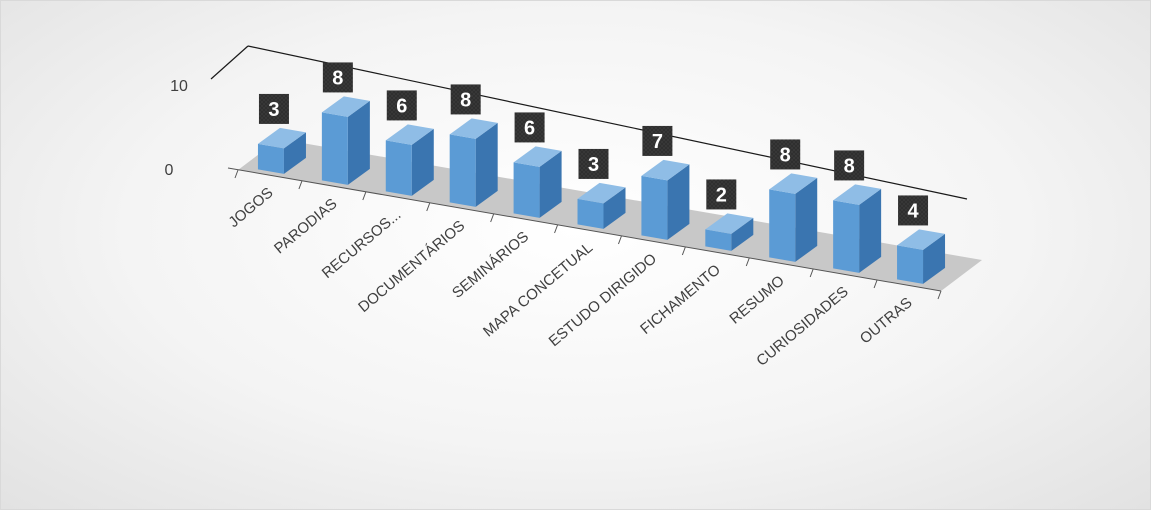 This screenshot has height=511, width=1151. Describe the element at coordinates (490, 265) in the screenshot. I see `category-label: SEMINÁRIOS` at that location.